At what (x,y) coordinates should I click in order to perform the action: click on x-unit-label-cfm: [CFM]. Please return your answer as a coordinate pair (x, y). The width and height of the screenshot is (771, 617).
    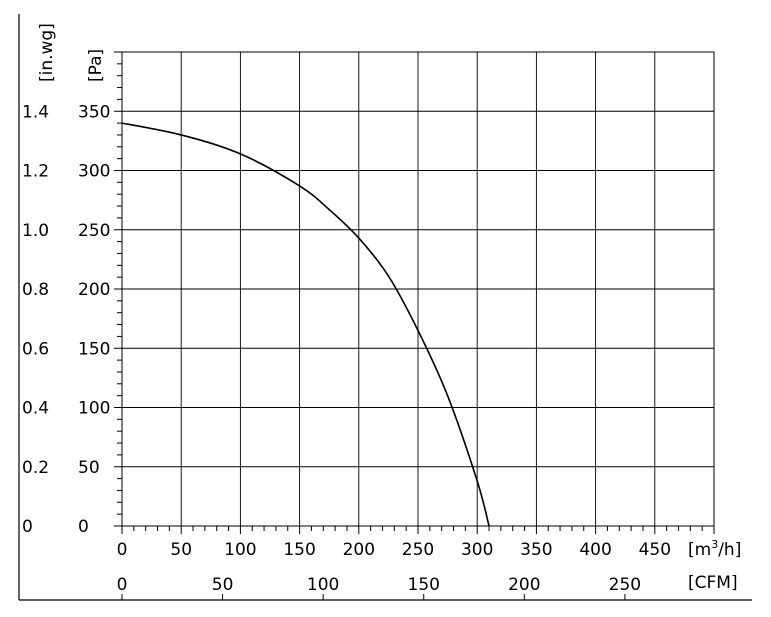
    Looking at the image, I should click on (713, 583).